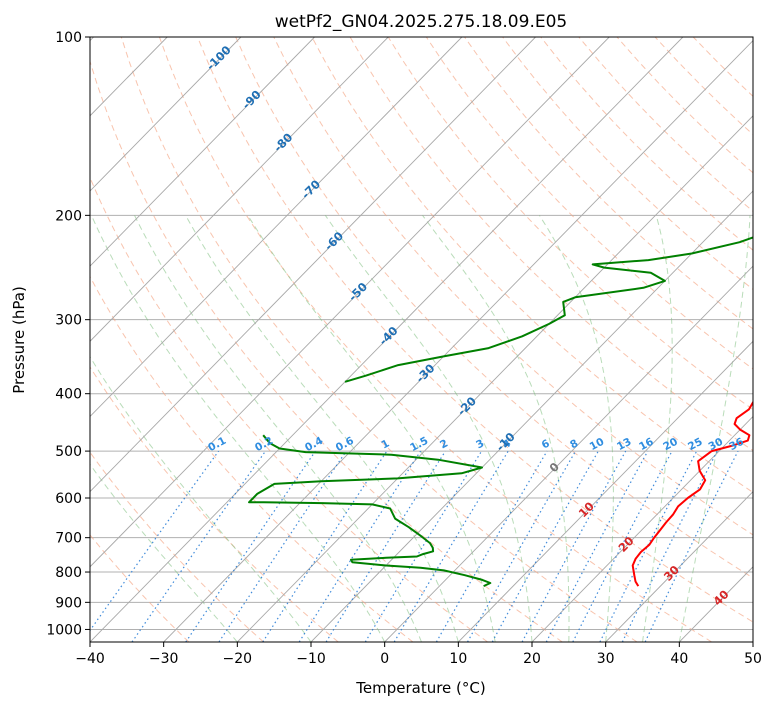  What do you see at coordinates (532, 659) in the screenshot?
I see `x-tick-label: 20` at bounding box center [532, 659].